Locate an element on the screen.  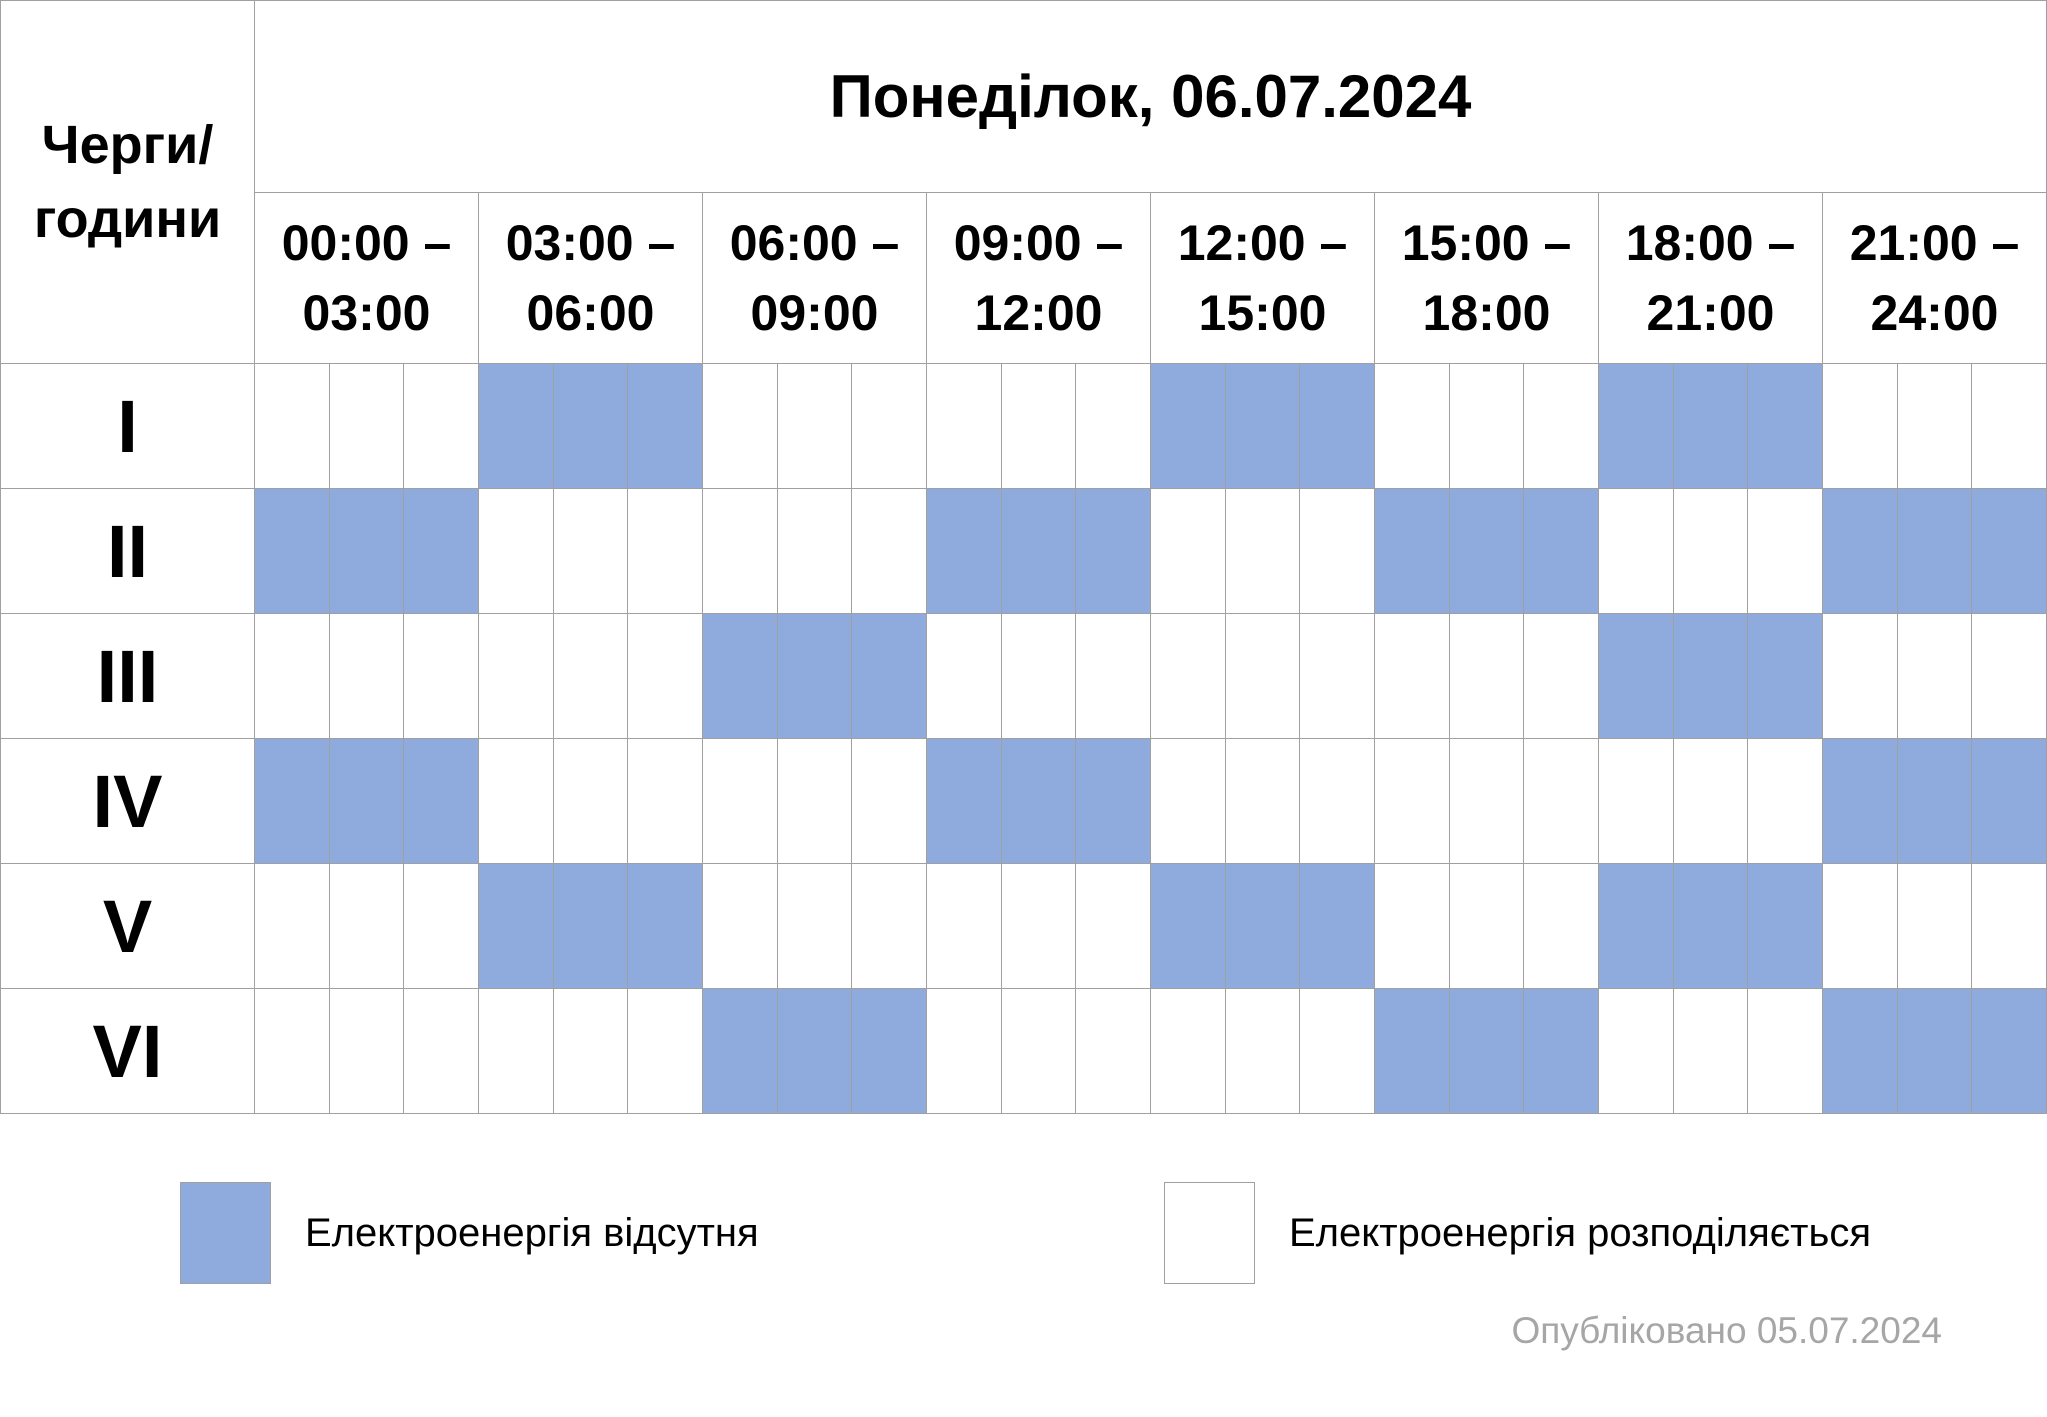
queue-label: I is located at coordinates (127, 426).